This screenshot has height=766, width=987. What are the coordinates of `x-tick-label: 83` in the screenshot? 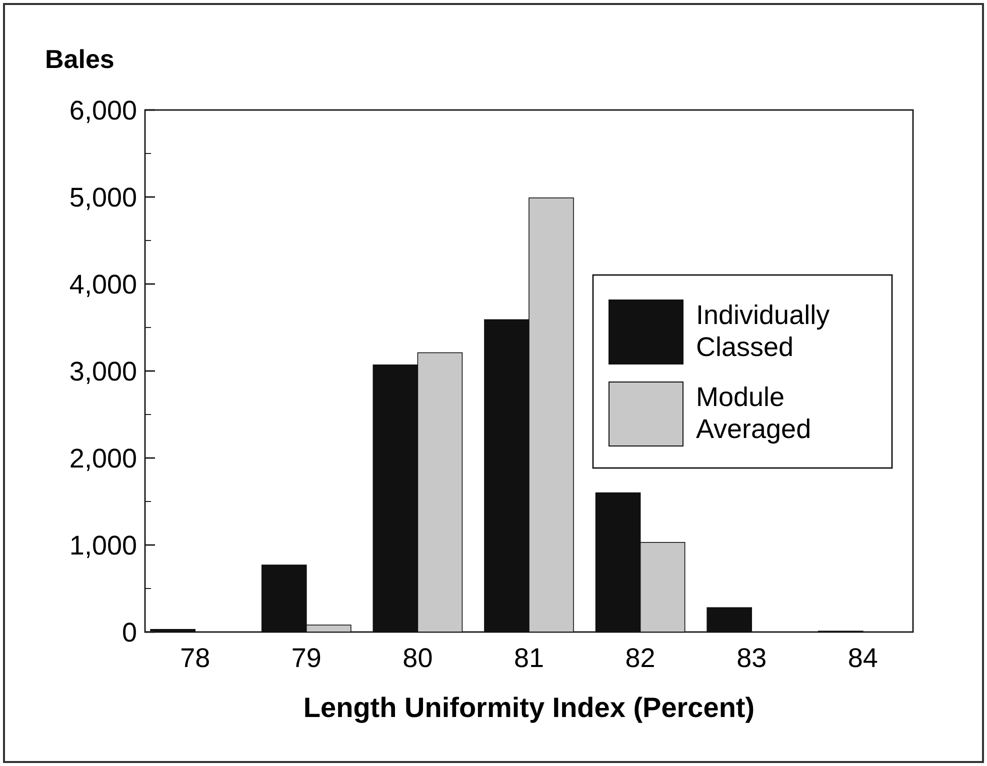 It's located at (751, 658).